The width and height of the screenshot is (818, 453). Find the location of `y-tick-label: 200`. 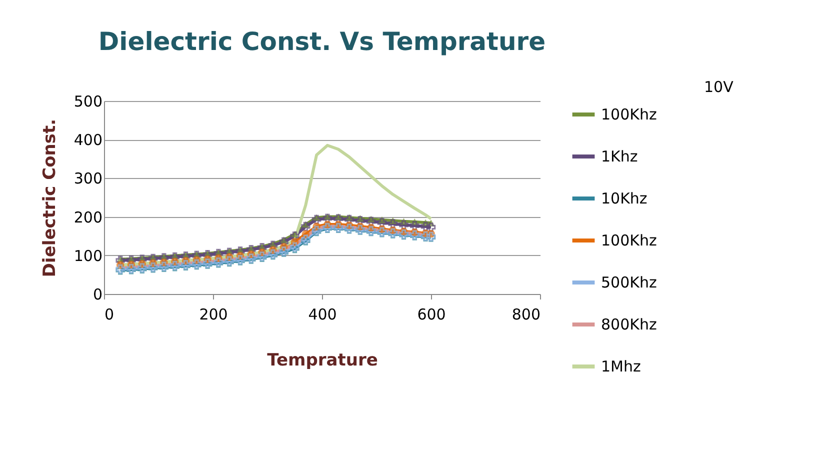

y-tick-label: 200 is located at coordinates (88, 217).